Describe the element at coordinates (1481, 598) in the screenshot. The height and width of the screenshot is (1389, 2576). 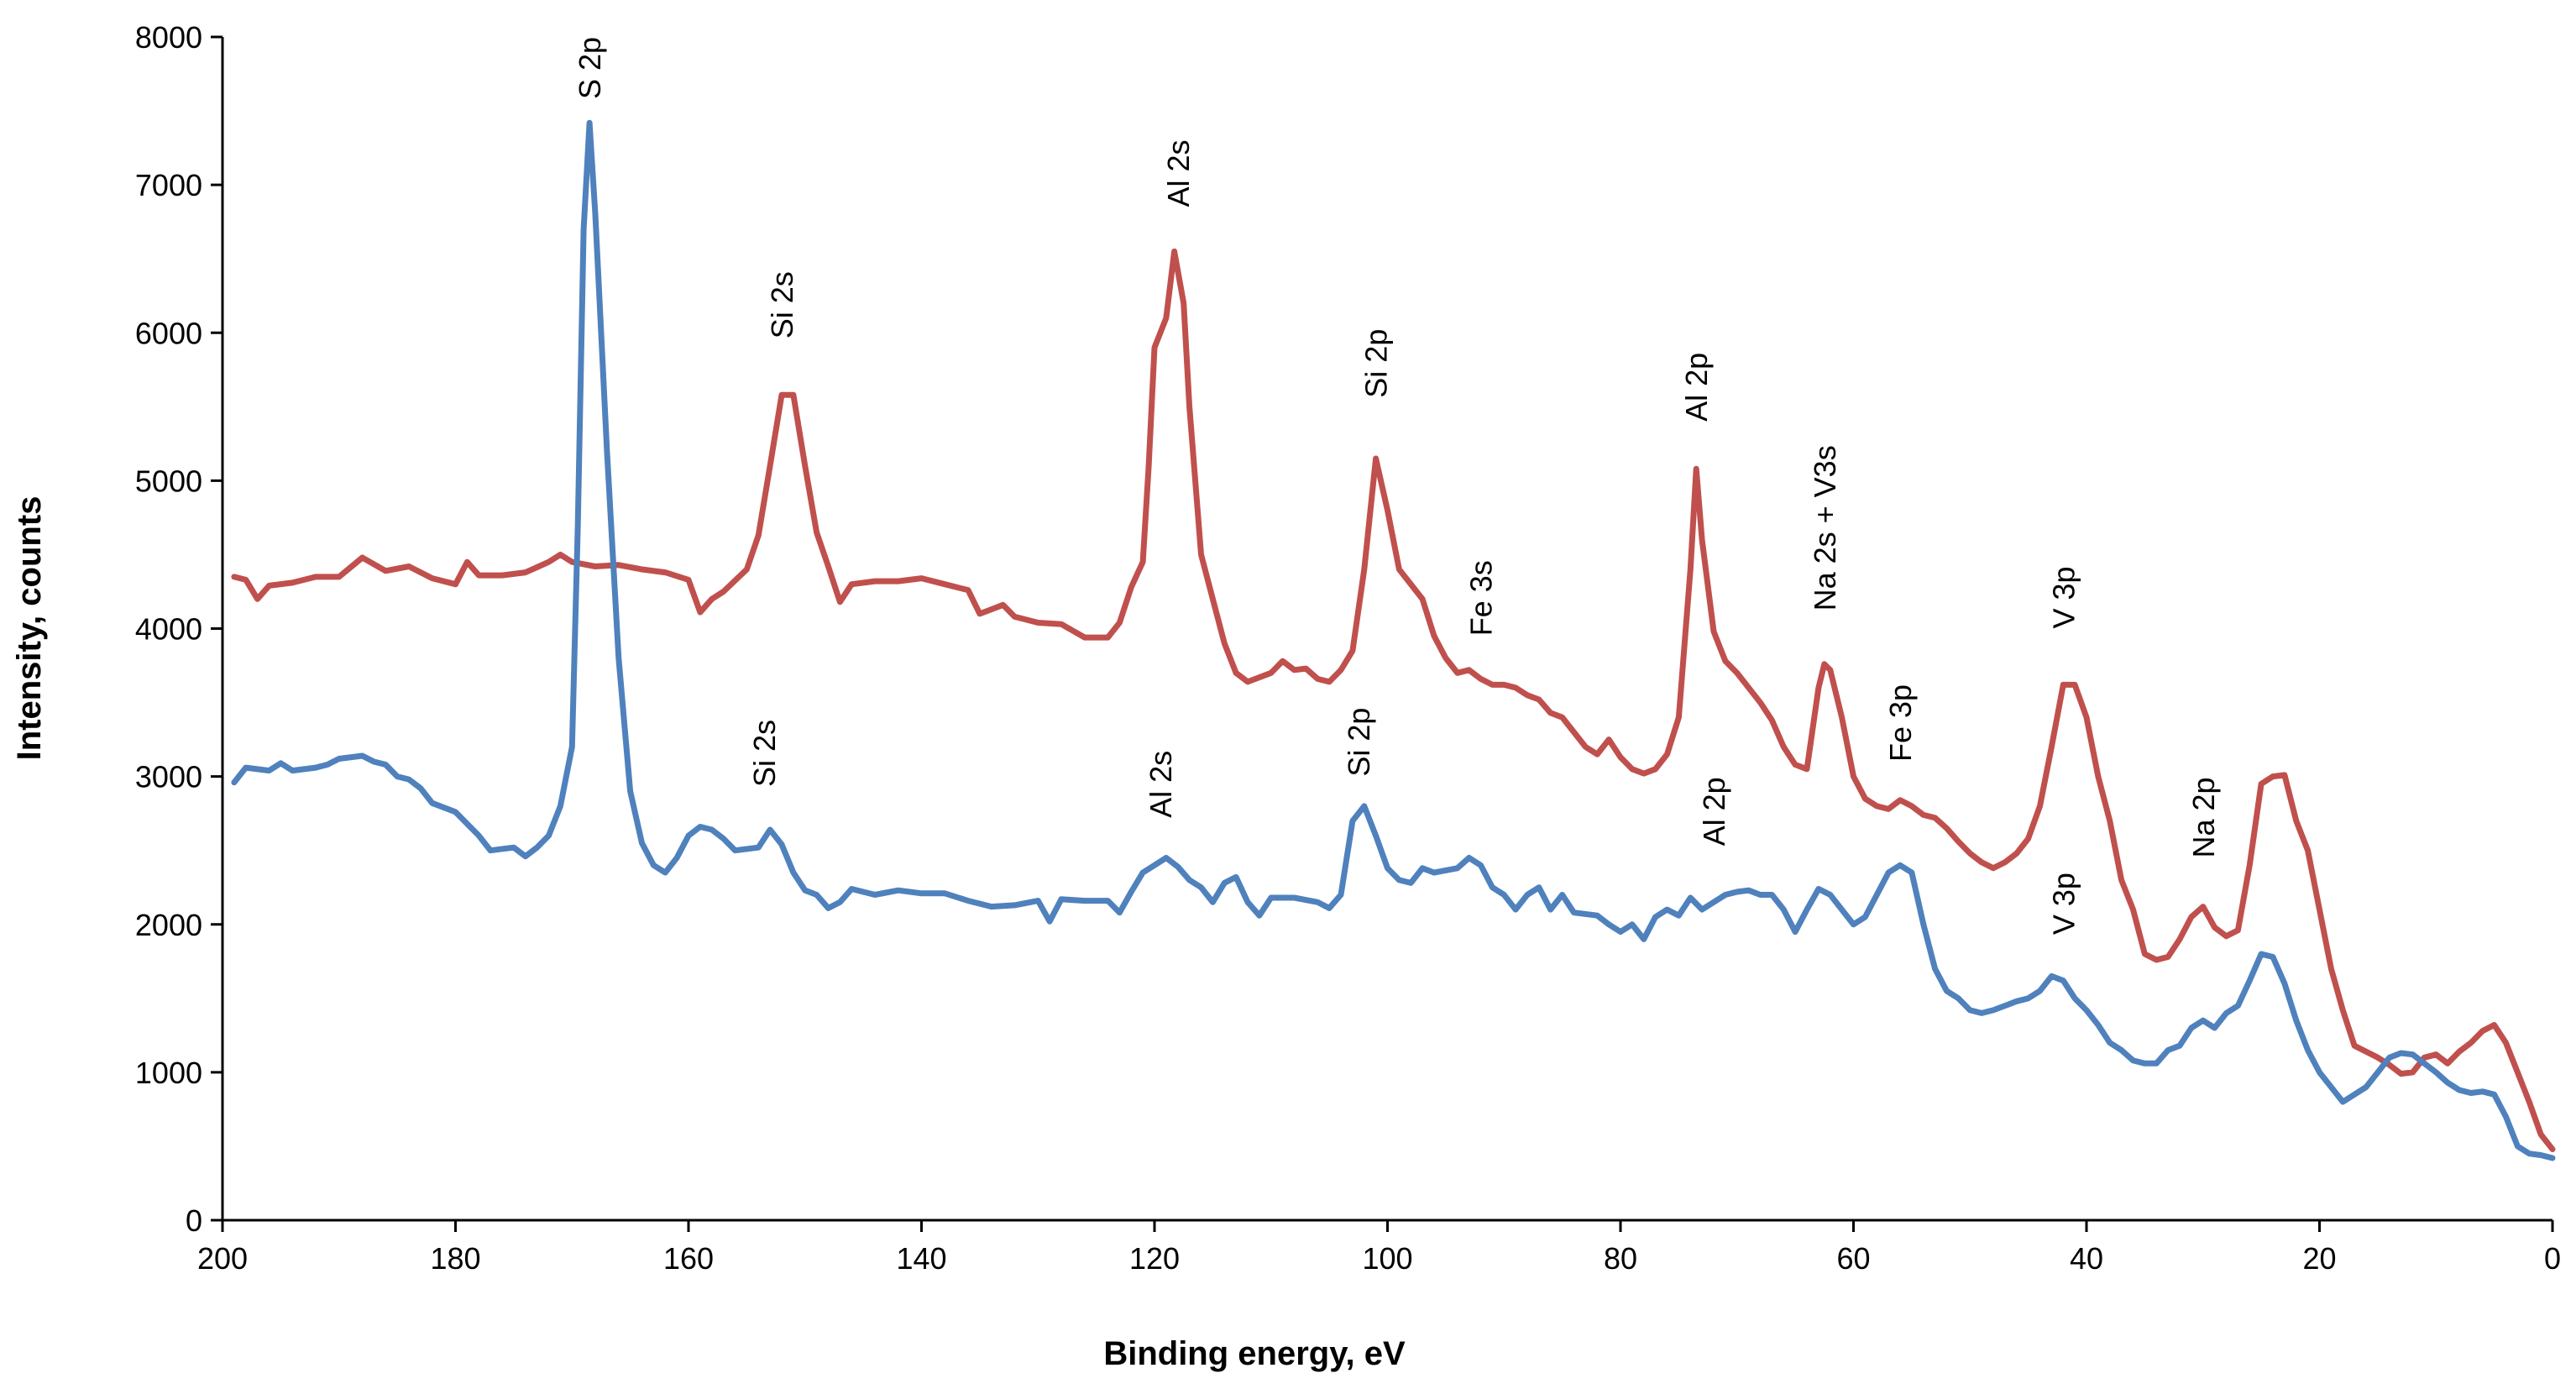
I see `peak-label: Fe 3s` at that location.